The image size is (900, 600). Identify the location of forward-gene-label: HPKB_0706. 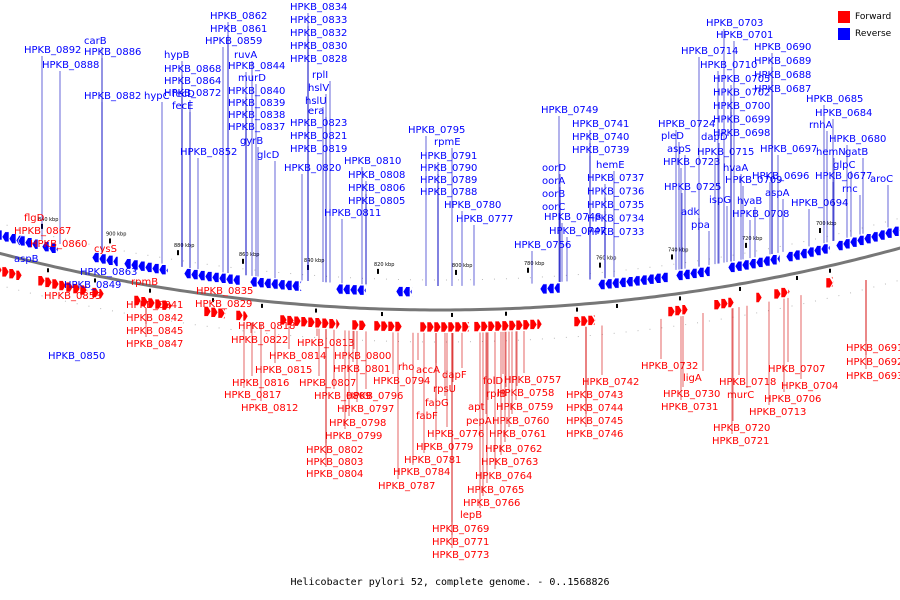
(792, 399).